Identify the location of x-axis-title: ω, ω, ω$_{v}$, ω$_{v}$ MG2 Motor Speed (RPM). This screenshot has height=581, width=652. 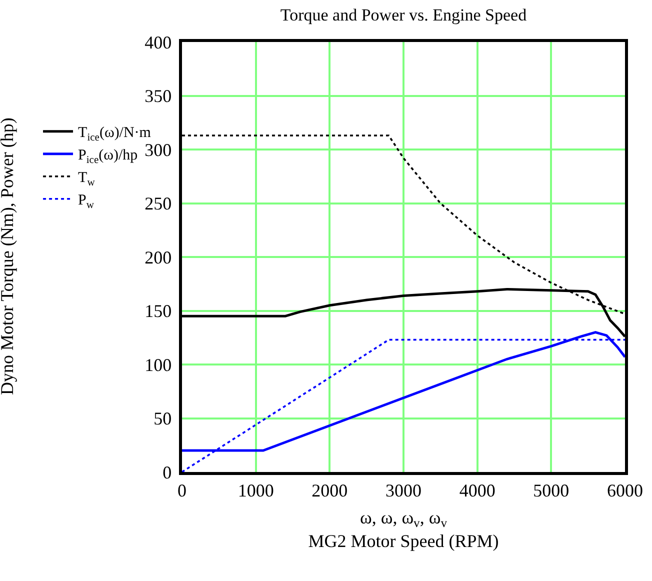
(403, 529).